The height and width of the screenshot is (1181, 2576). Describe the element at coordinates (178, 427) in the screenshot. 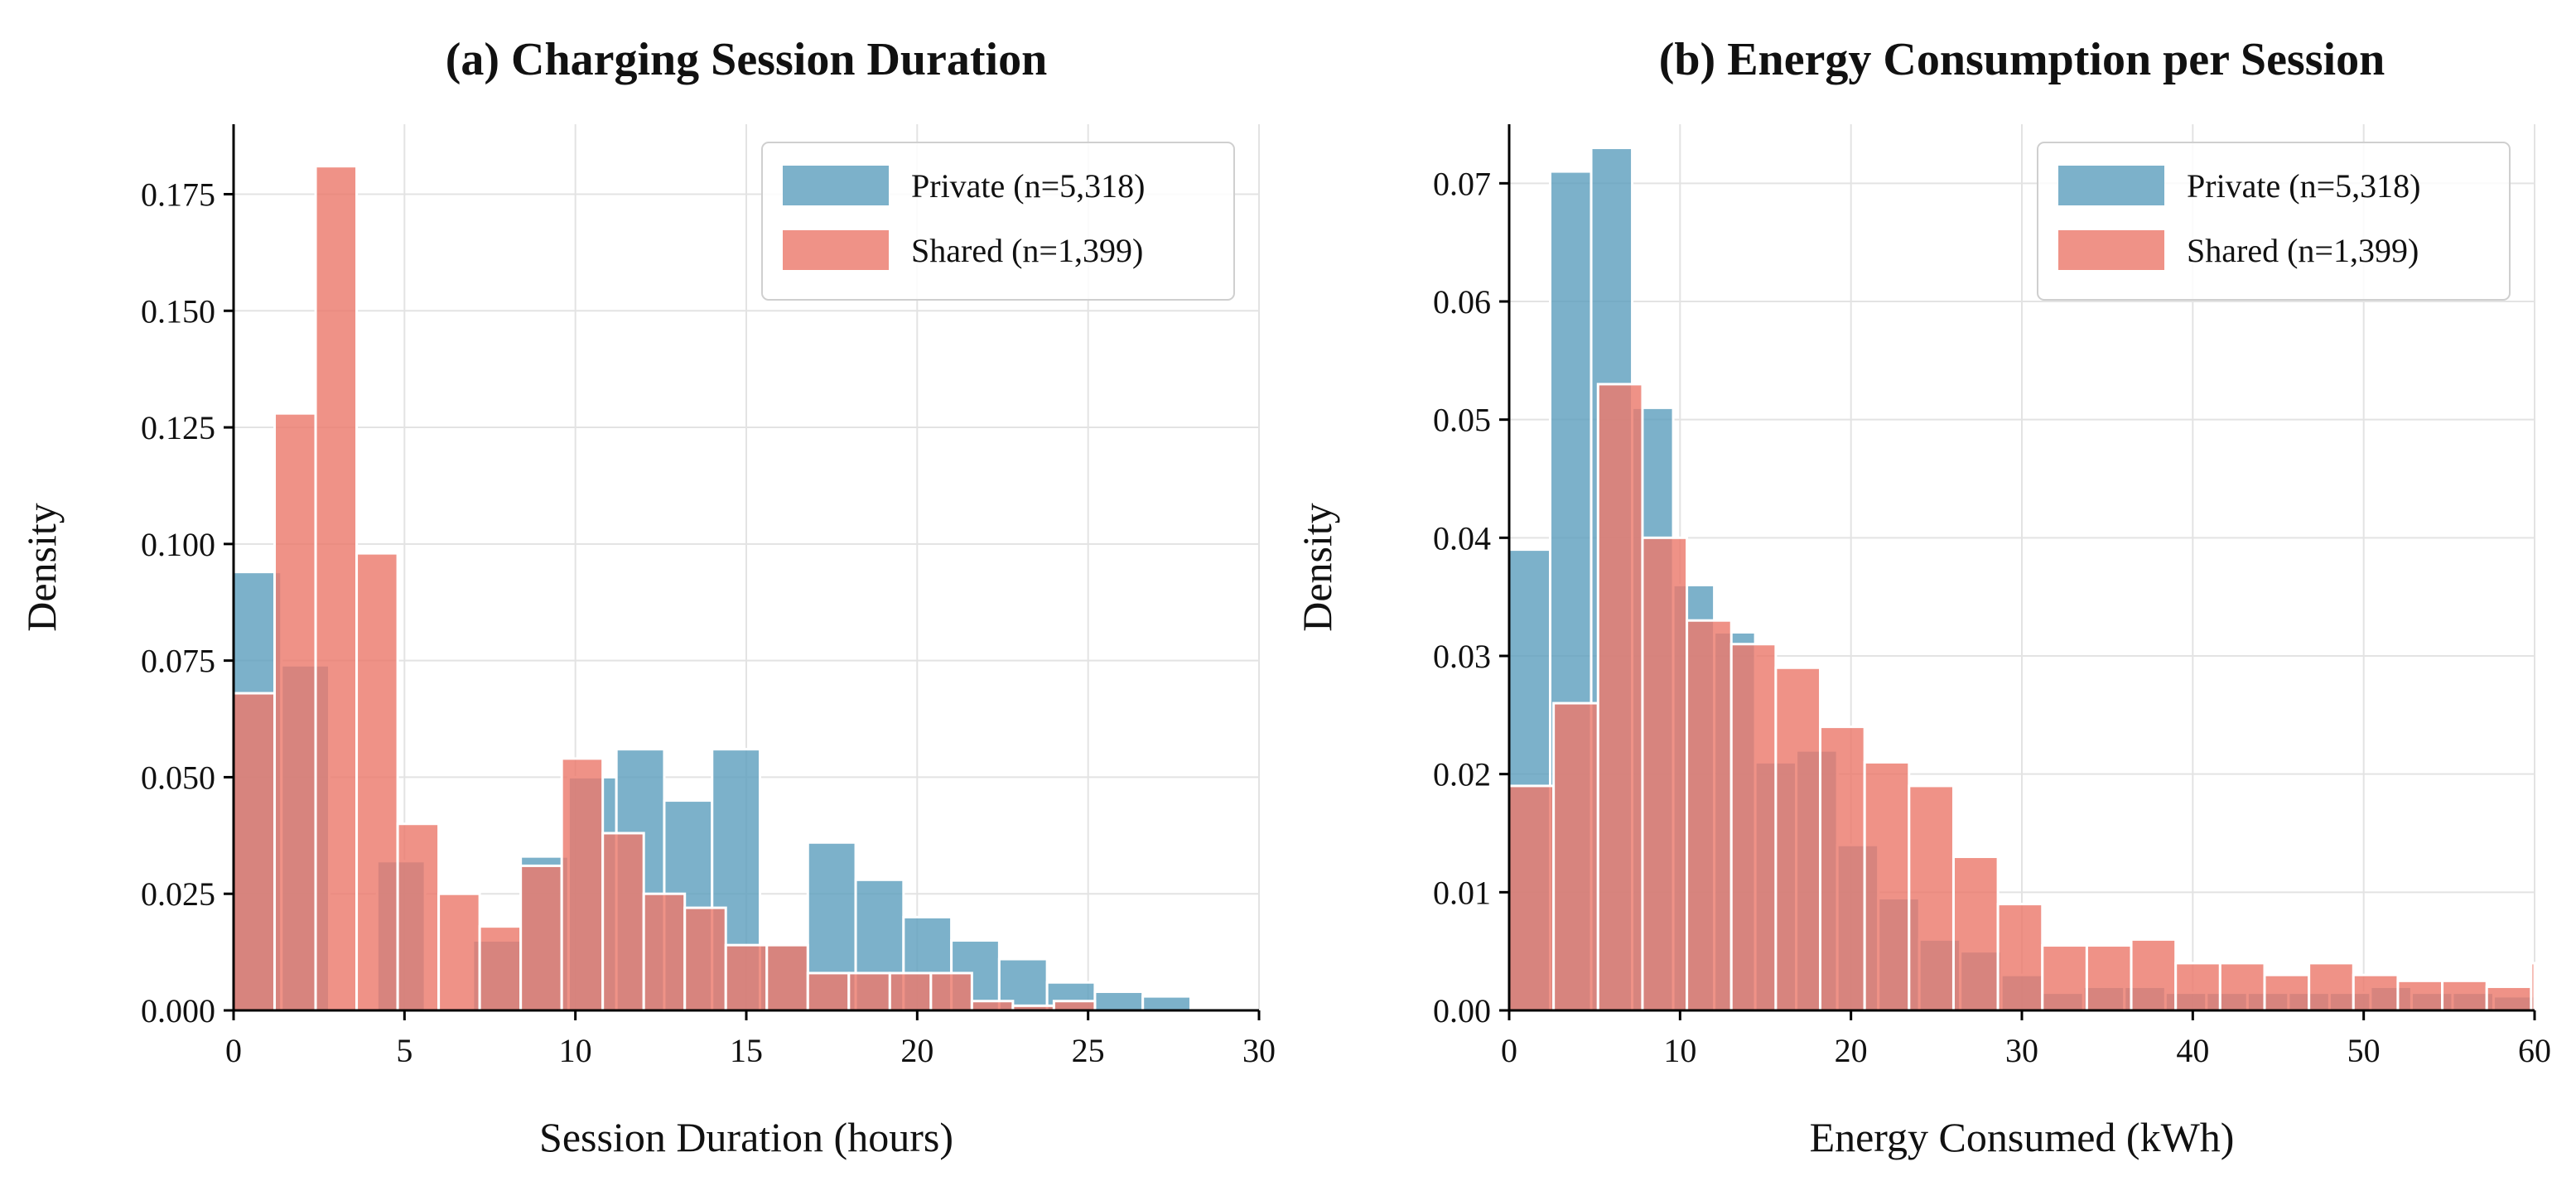

I see `y-tick-label: 0.125` at that location.